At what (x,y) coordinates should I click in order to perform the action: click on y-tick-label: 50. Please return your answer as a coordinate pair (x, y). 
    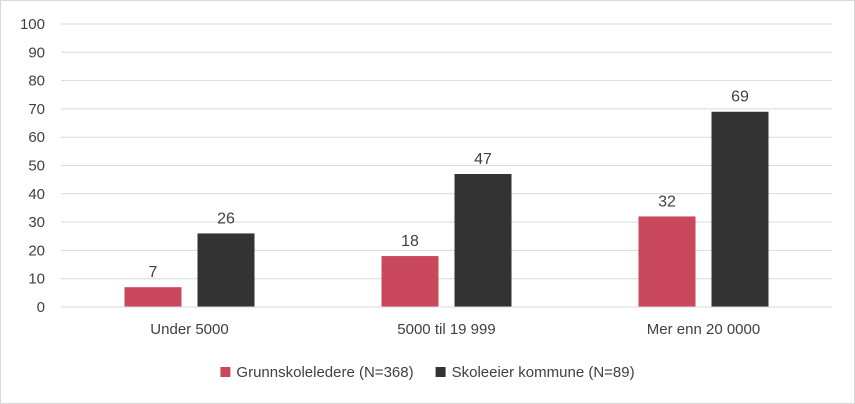
    Looking at the image, I should click on (36, 166).